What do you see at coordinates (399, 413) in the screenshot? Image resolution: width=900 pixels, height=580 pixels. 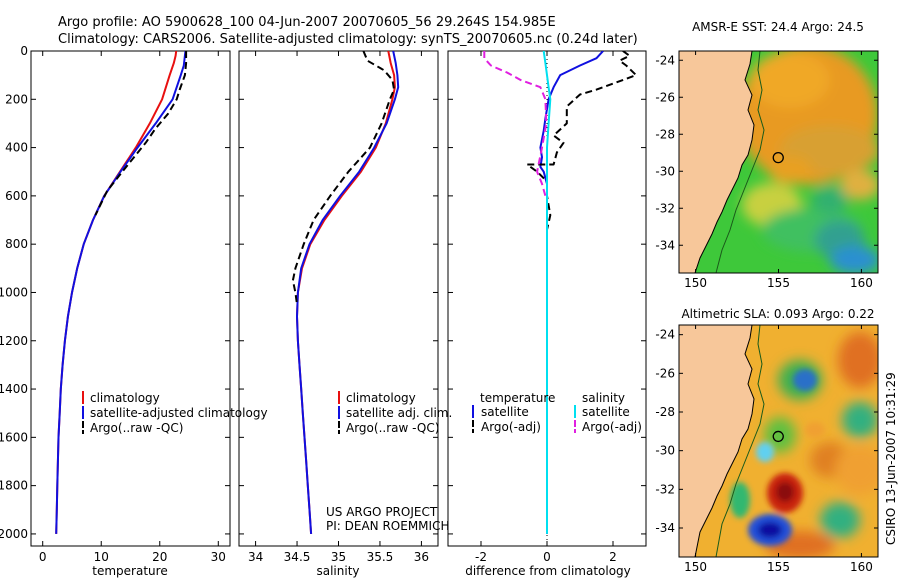 I see `legend-label-satellite: satellite adj. clim.` at bounding box center [399, 413].